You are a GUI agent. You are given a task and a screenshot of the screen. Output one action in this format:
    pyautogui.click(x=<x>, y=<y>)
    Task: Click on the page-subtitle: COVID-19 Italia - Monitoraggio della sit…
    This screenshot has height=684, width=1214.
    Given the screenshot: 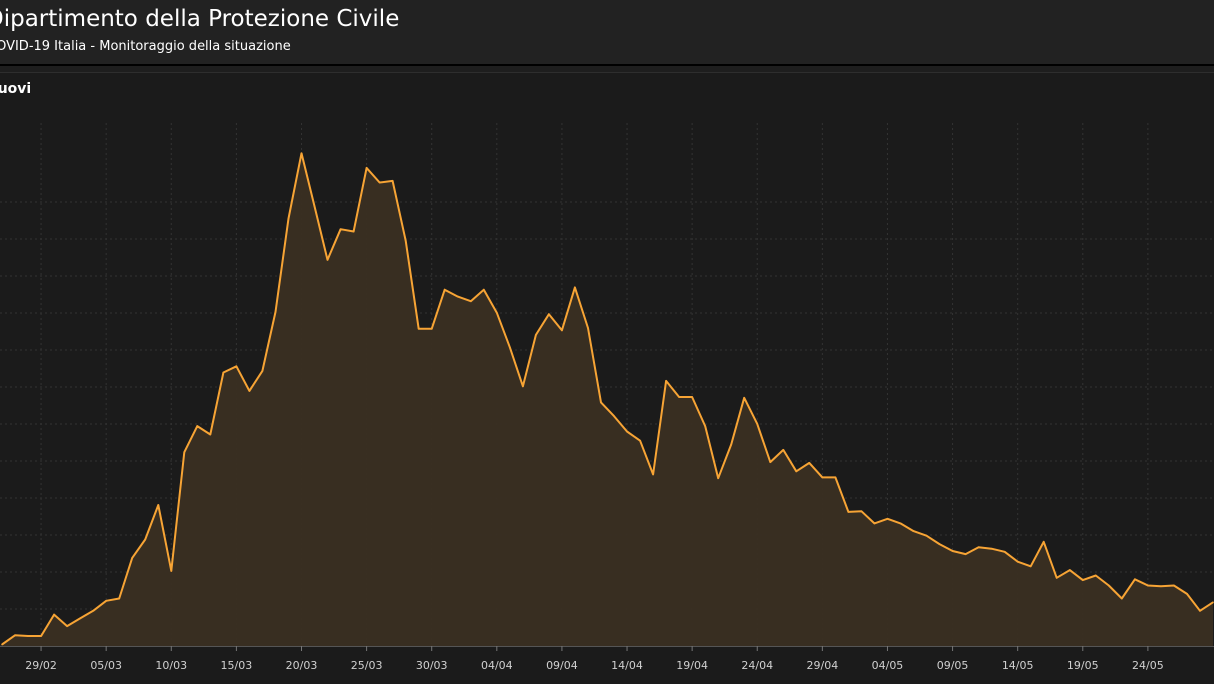 What is the action you would take?
    pyautogui.click(x=145, y=46)
    